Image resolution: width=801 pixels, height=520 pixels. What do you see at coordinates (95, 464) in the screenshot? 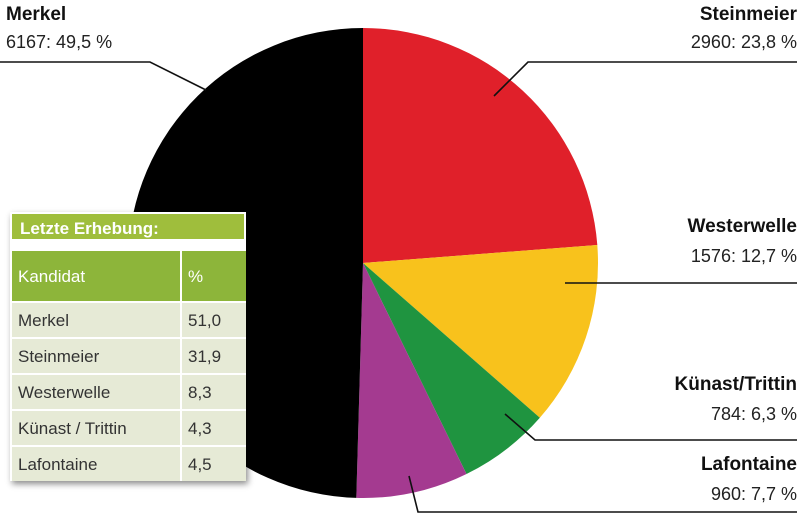
I see `table-cell: Lafontaine` at bounding box center [95, 464].